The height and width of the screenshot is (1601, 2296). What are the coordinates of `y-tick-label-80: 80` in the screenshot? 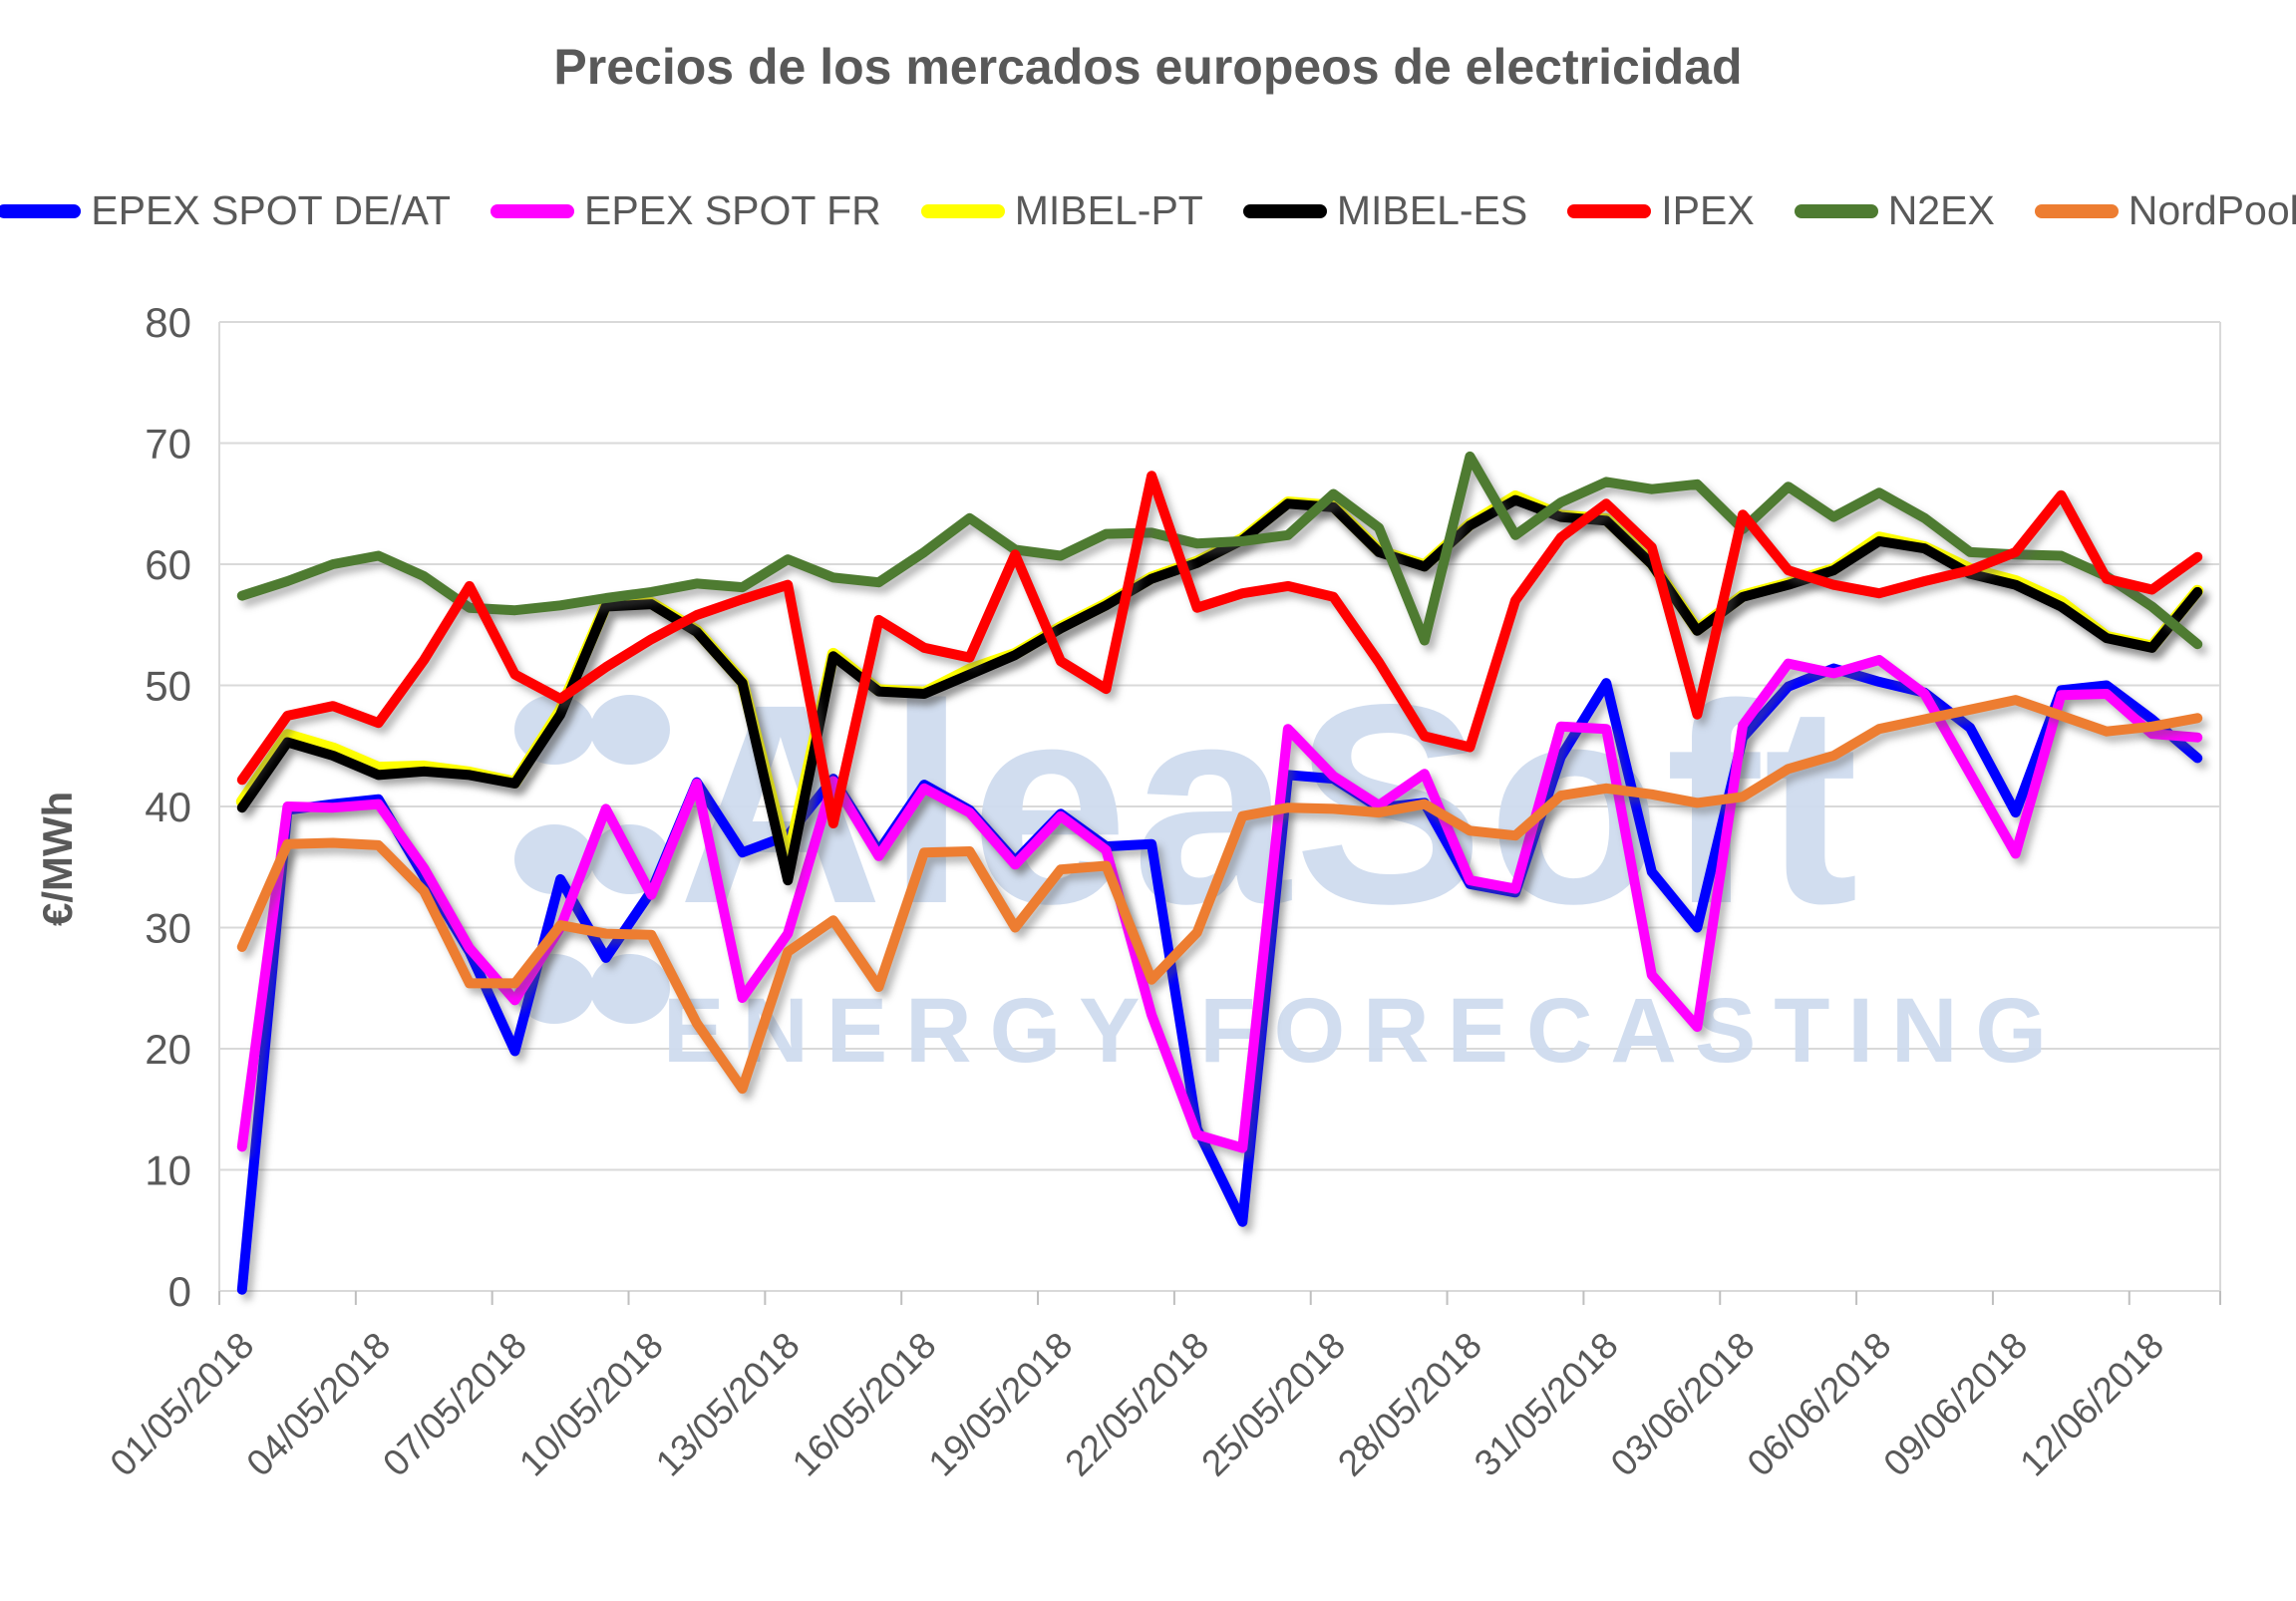 It's located at (168, 322).